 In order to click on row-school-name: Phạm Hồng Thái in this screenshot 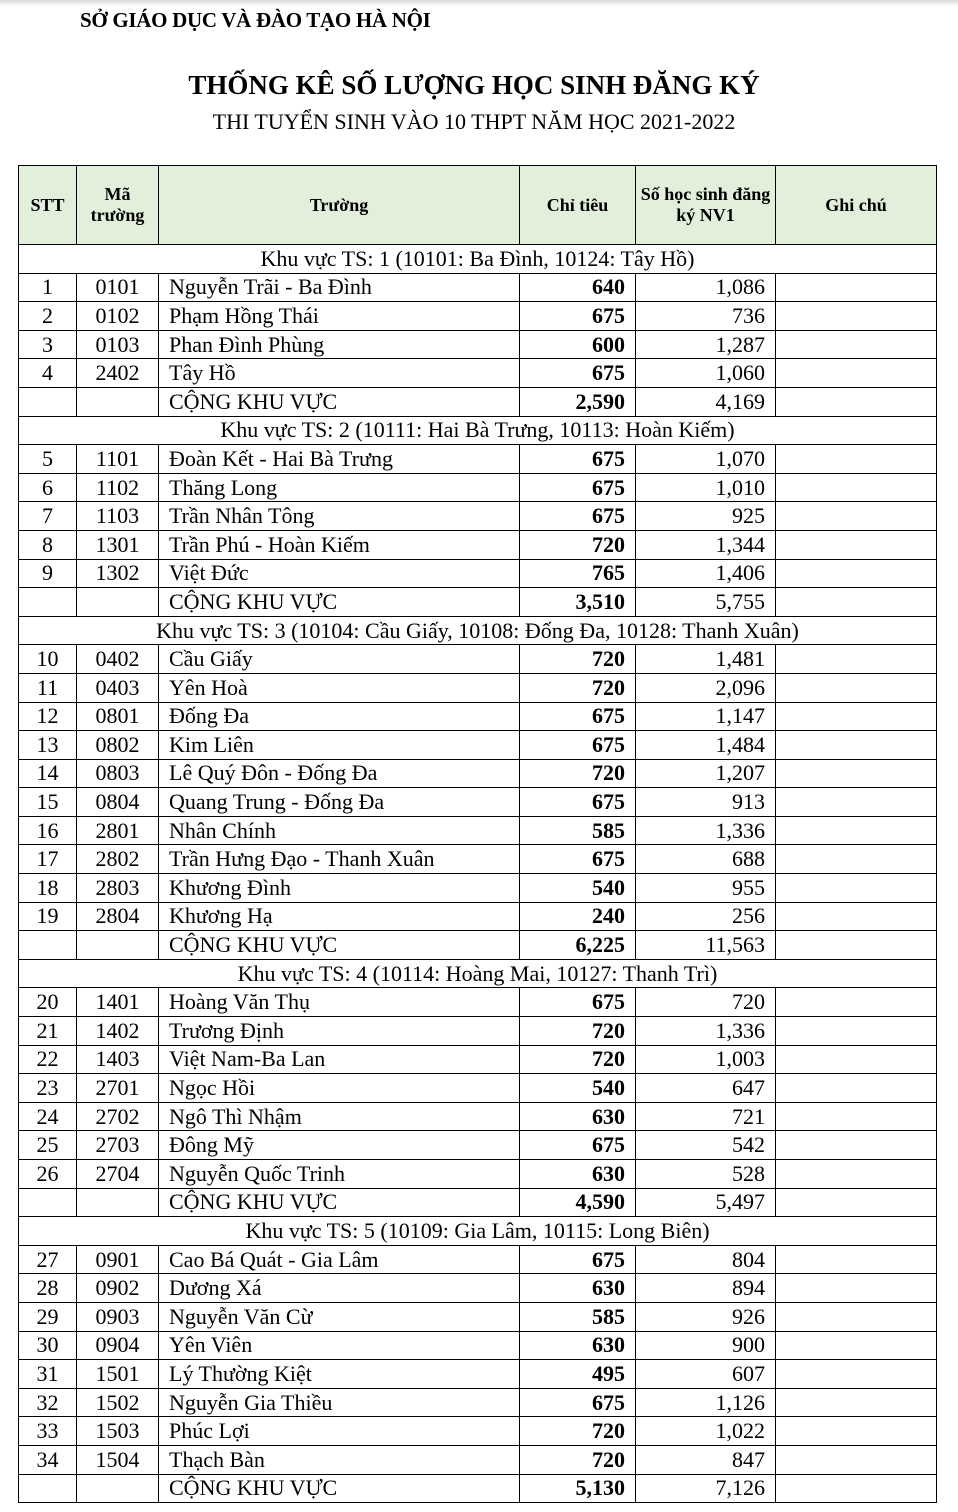, I will do `click(339, 316)`.